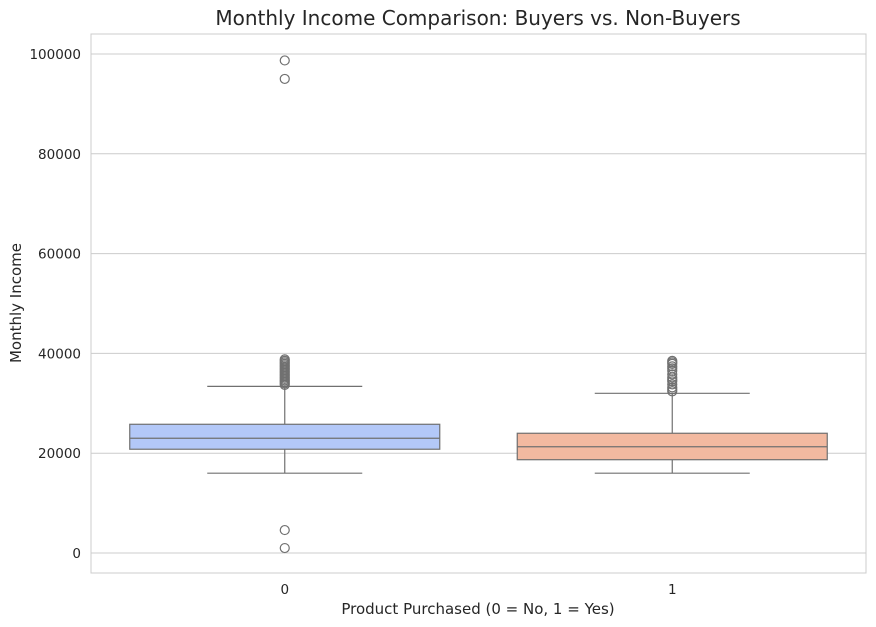 The height and width of the screenshot is (627, 876). Describe the element at coordinates (477, 609) in the screenshot. I see `x-axis-label: Product Purchased (0 = No, 1 = Yes)` at that location.